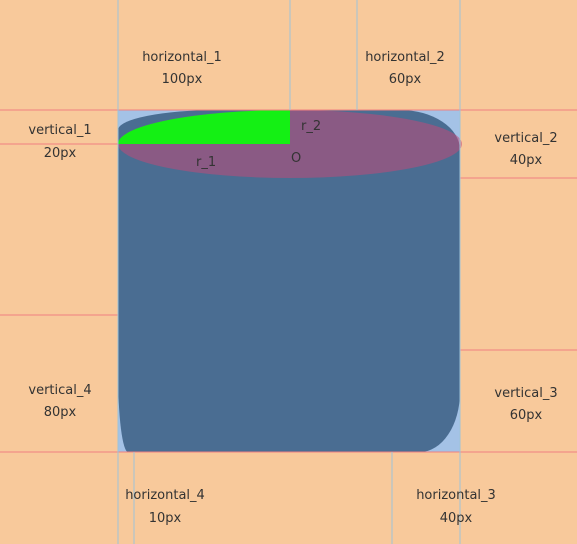  Describe the element at coordinates (60, 412) in the screenshot. I see `label-vertical-4-value: 80px` at that location.